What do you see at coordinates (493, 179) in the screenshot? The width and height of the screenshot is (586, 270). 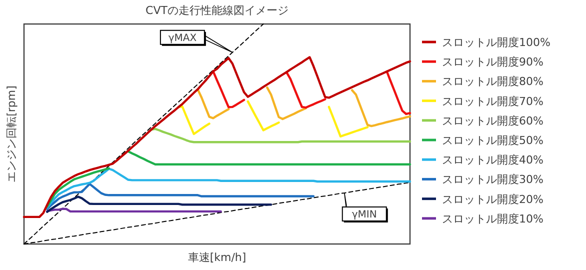 I see `legend-label: スロットル開度30%` at bounding box center [493, 179].